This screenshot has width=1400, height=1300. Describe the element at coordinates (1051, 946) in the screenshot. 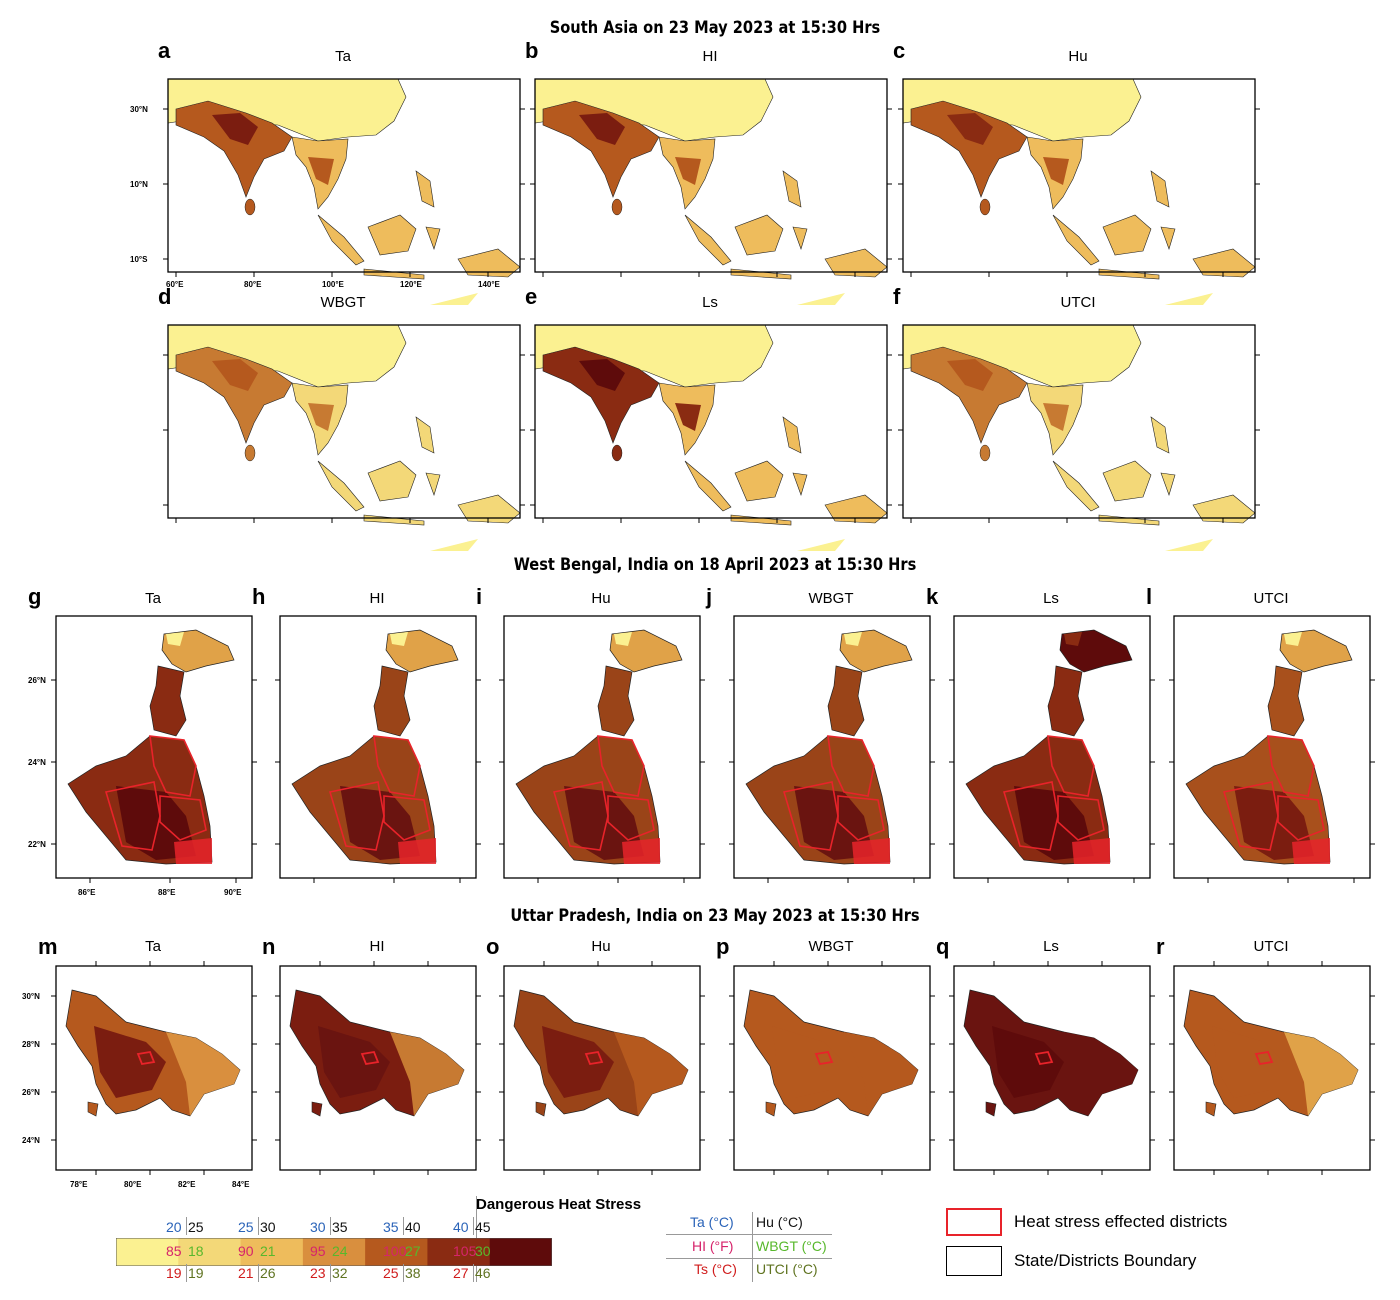

I see `panel-index-name: Ls` at that location.